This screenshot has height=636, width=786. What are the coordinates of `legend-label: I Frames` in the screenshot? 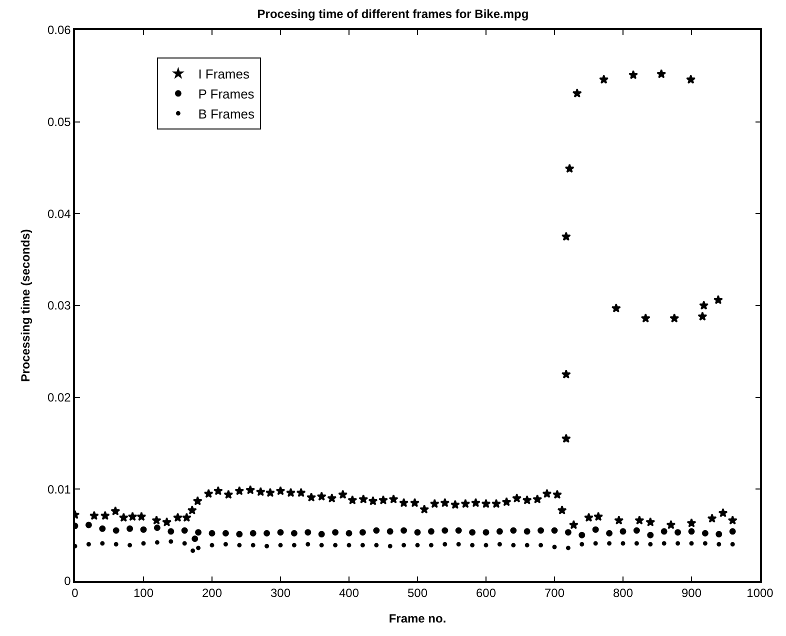 It's located at (224, 74).